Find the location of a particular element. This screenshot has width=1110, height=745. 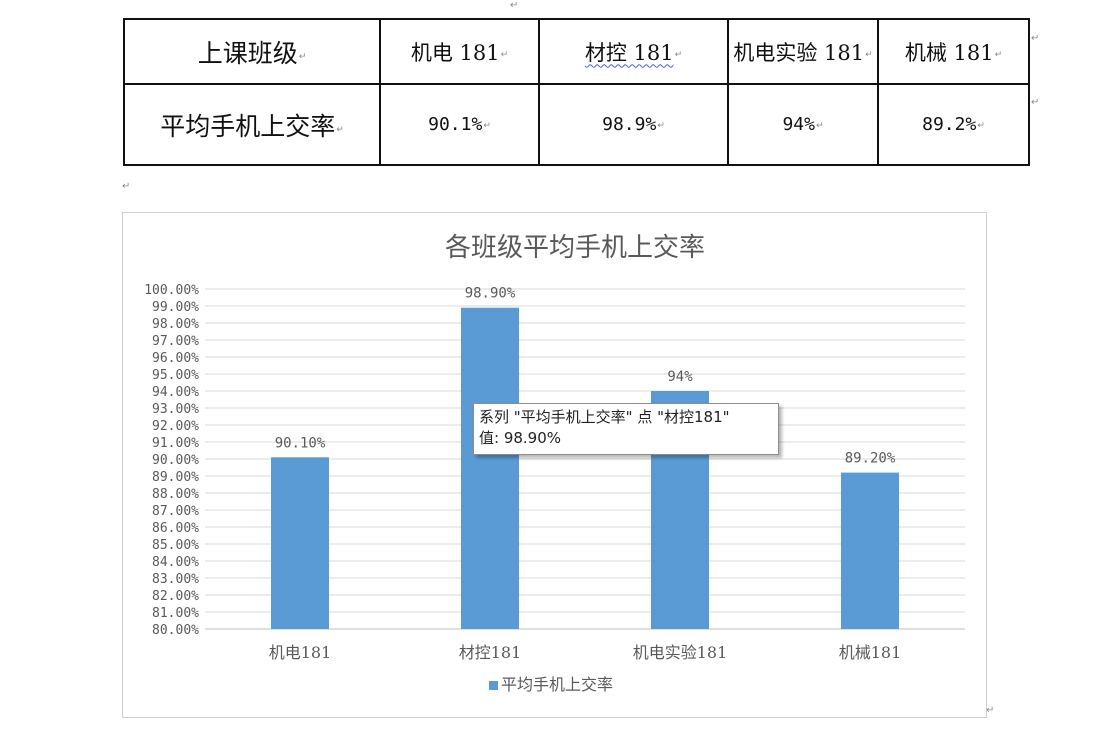

legend-label: 平均手机上交率 is located at coordinates (557, 684).